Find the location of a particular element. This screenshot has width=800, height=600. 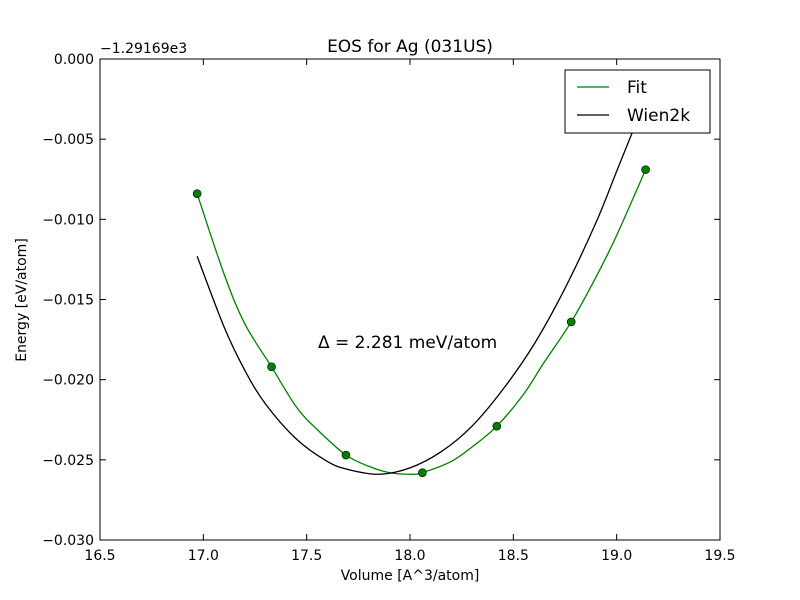

x-tick-label: 18.0 is located at coordinates (409, 556).